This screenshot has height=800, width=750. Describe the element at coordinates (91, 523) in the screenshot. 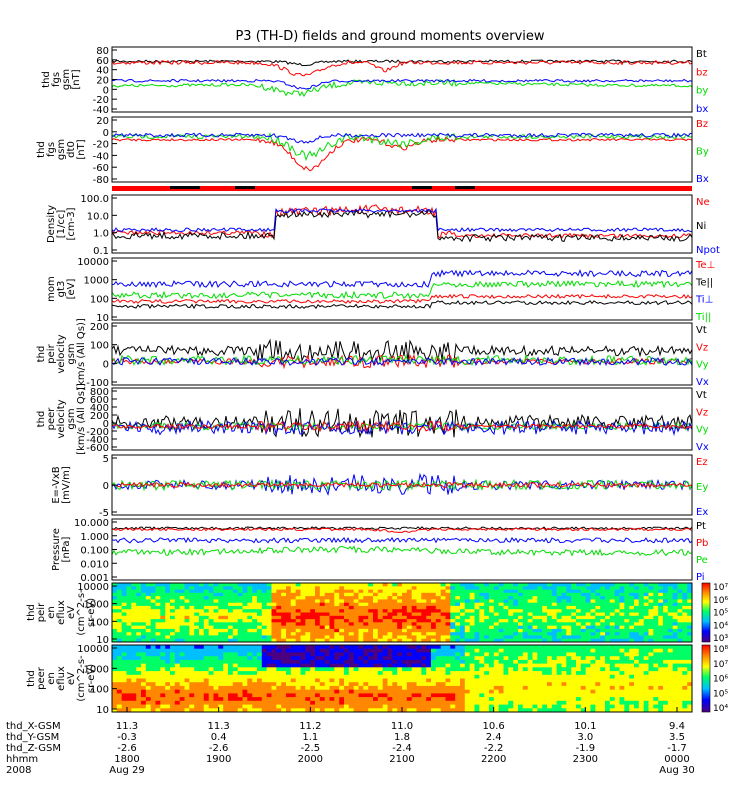

I see `y-tick-label: 10.000` at that location.